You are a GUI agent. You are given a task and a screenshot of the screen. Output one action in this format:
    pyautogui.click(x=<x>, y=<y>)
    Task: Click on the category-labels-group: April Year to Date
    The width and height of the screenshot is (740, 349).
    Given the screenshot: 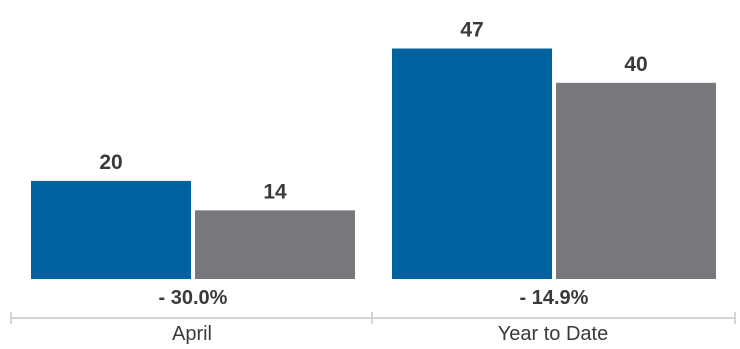 What is the action you would take?
    pyautogui.click(x=390, y=334)
    